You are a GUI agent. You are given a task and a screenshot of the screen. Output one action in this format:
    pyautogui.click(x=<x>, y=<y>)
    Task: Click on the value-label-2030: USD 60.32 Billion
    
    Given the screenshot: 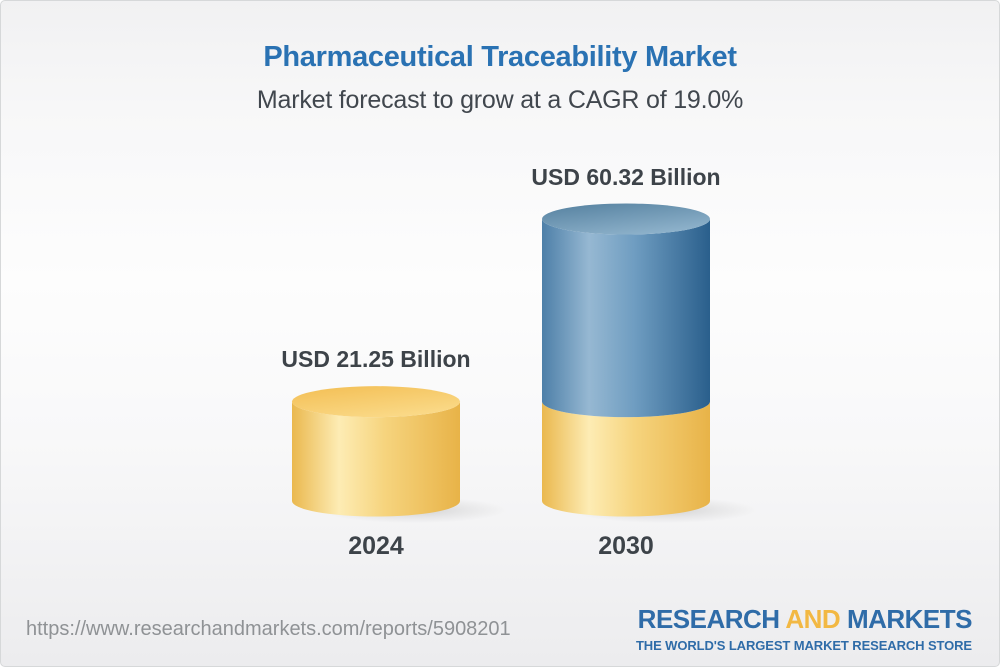 What is the action you would take?
    pyautogui.click(x=626, y=176)
    